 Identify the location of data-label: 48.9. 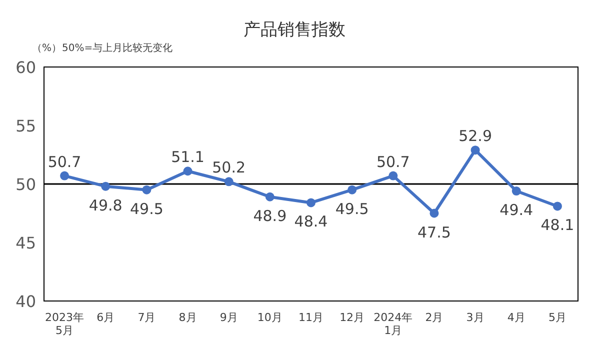
(270, 215).